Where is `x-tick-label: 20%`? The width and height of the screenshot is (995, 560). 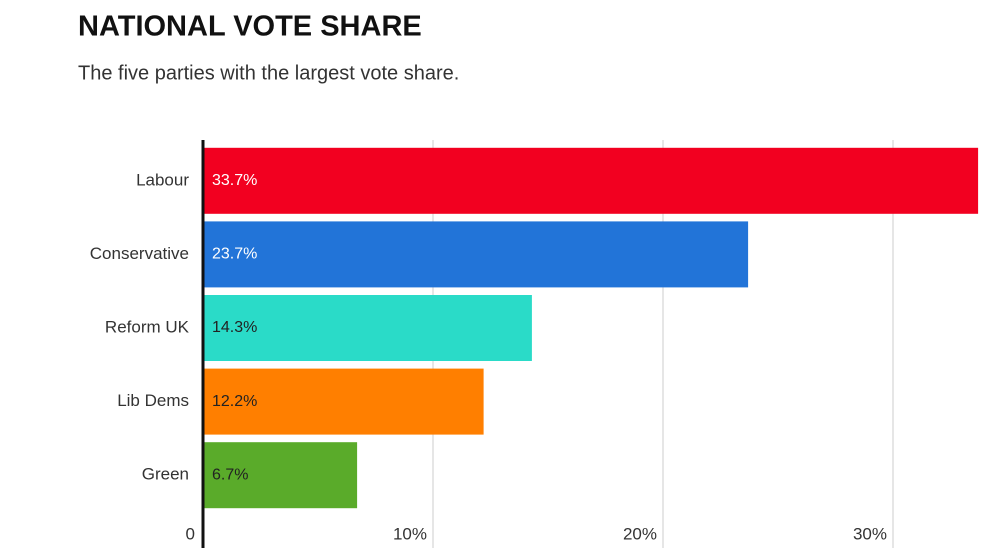
x-tick-label: 20% is located at coordinates (640, 533).